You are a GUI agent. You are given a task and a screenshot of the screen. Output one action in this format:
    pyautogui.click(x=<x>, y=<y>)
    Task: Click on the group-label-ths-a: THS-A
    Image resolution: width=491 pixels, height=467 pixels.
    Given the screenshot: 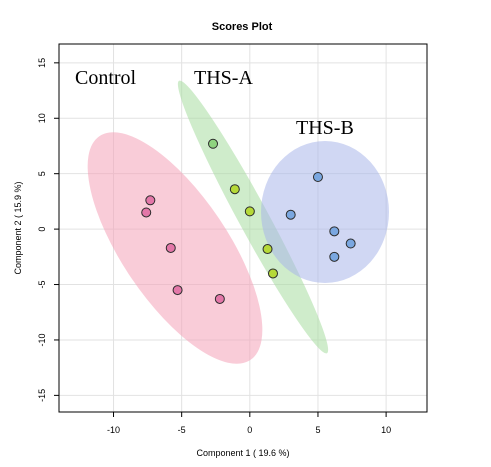 What is the action you would take?
    pyautogui.click(x=223, y=78)
    